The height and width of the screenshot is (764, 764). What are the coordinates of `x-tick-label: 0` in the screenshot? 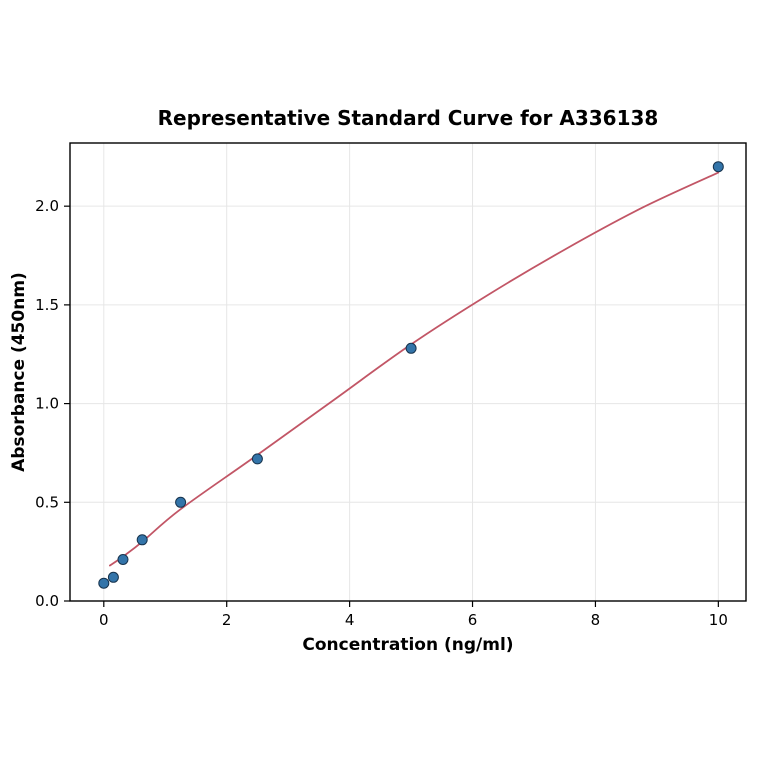 It's located at (104, 620).